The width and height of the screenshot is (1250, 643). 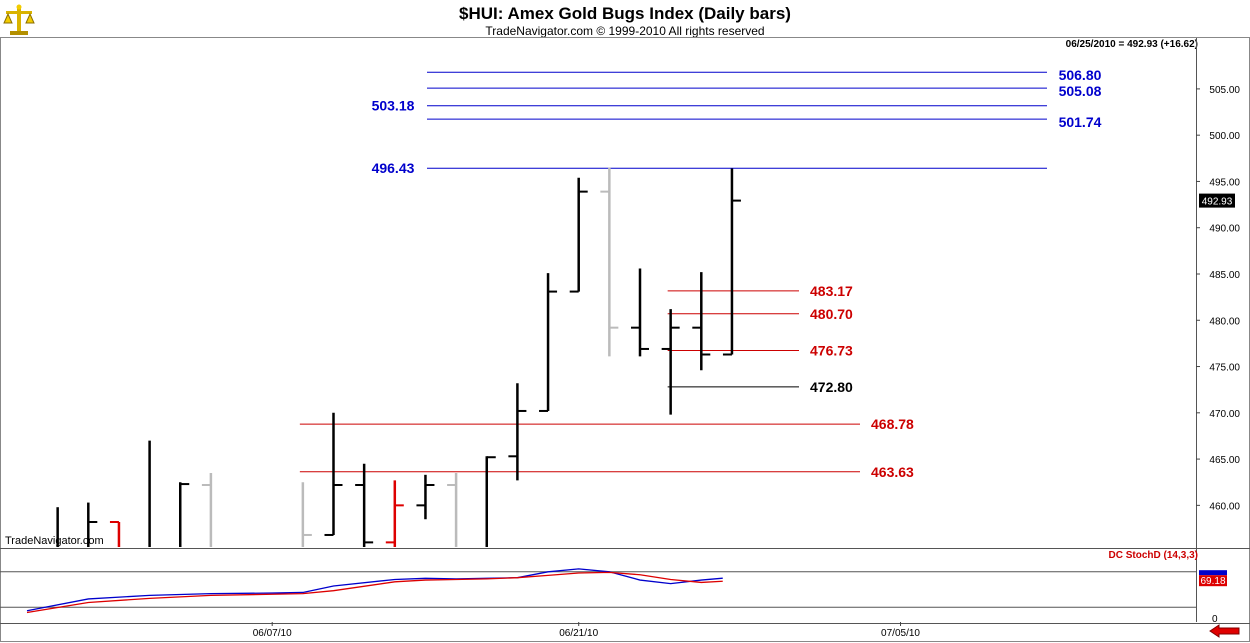 I want to click on level-label: 463.63, so click(x=892, y=472).